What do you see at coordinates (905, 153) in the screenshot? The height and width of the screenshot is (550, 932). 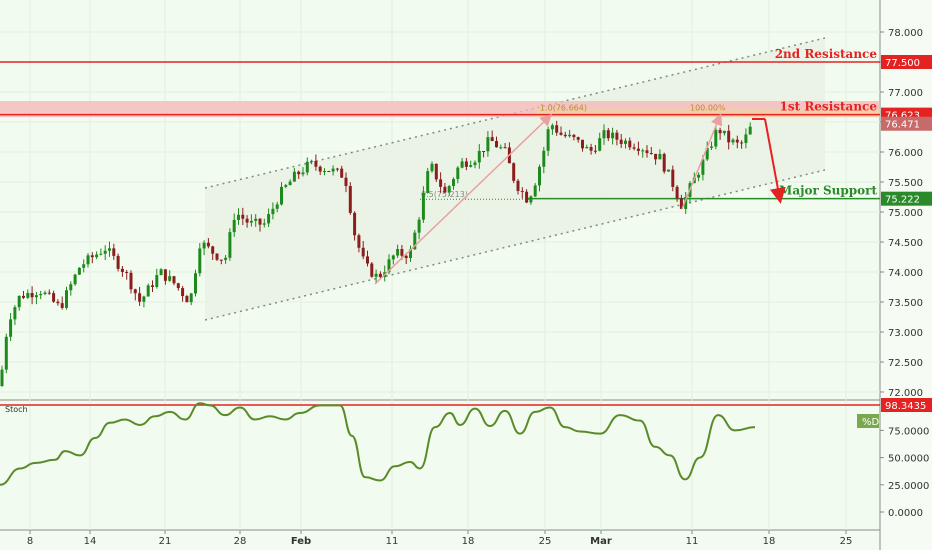 I see `y-tick-label: 76.000` at bounding box center [905, 153].